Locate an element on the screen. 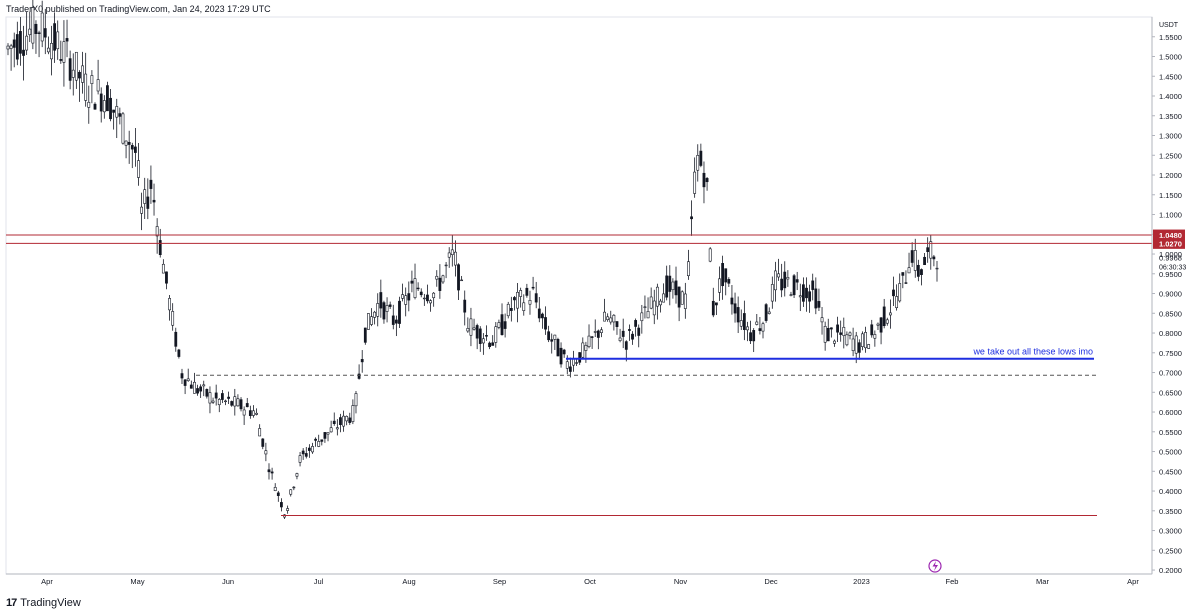 The image size is (1200, 615). current-price-label: 0.9968 is located at coordinates (1170, 257).